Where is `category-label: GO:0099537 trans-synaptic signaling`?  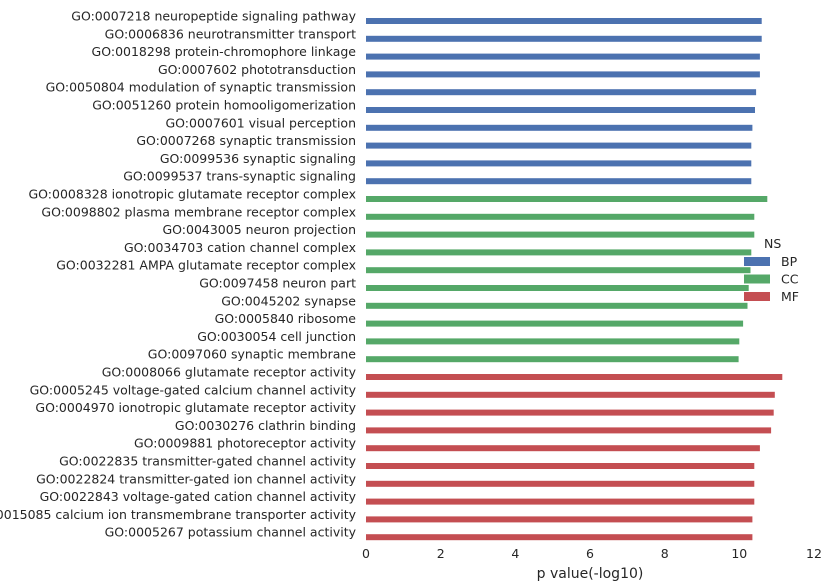
category-label: GO:0099537 trans-synaptic signaling is located at coordinates (239, 176).